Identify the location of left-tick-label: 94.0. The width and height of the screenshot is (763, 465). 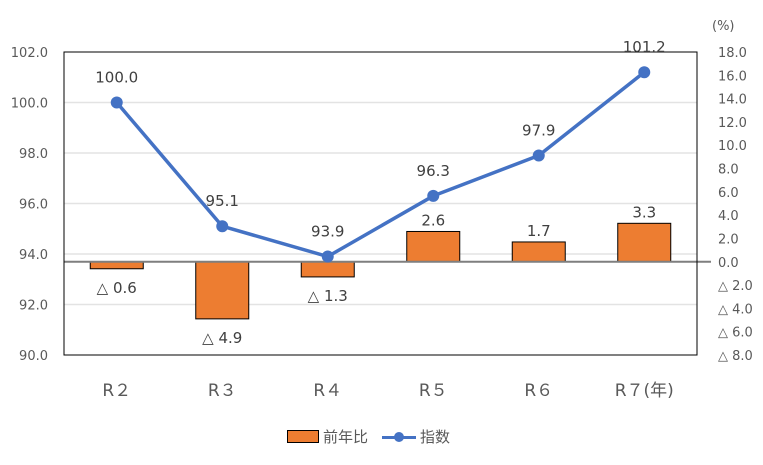
(33, 255).